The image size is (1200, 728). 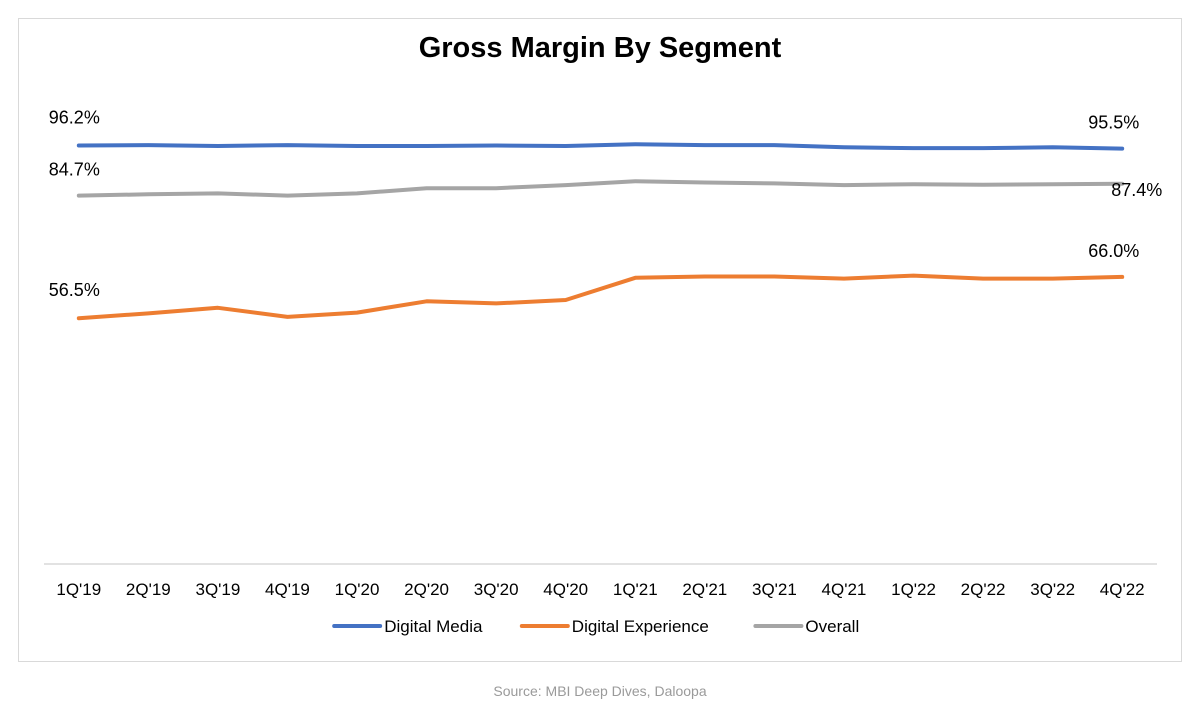 What do you see at coordinates (1113, 251) in the screenshot?
I see `data-label-last: 66.0%` at bounding box center [1113, 251].